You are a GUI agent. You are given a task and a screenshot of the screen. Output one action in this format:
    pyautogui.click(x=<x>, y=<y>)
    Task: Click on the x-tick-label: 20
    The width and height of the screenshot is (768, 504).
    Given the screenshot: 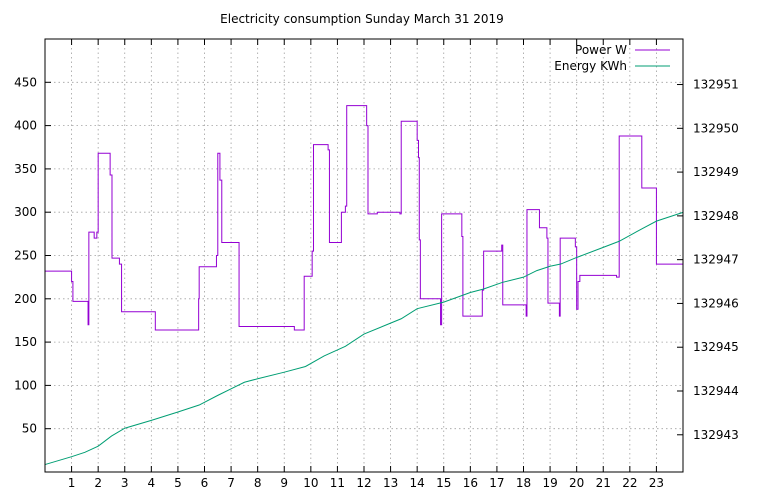 What is the action you would take?
    pyautogui.click(x=576, y=483)
    